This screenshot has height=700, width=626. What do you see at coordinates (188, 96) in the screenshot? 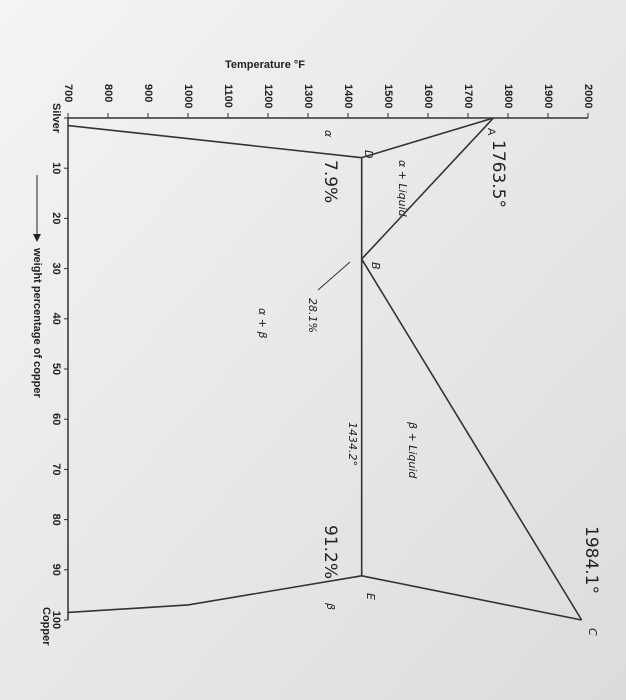
I see `y-tick-label: 1000` at bounding box center [188, 96].